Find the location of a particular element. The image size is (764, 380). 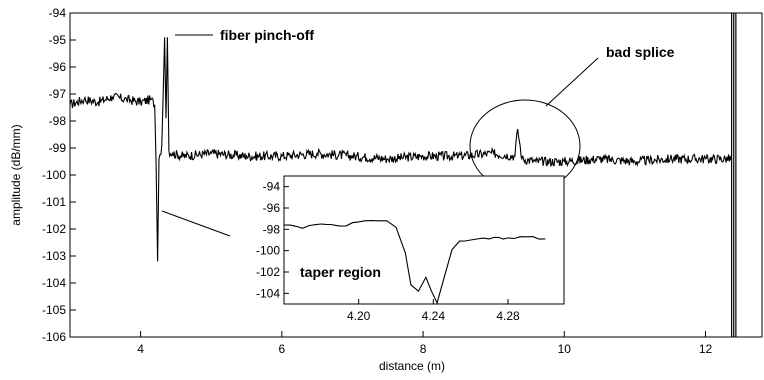

inset-y-tick-label: -94 is located at coordinates (272, 187).